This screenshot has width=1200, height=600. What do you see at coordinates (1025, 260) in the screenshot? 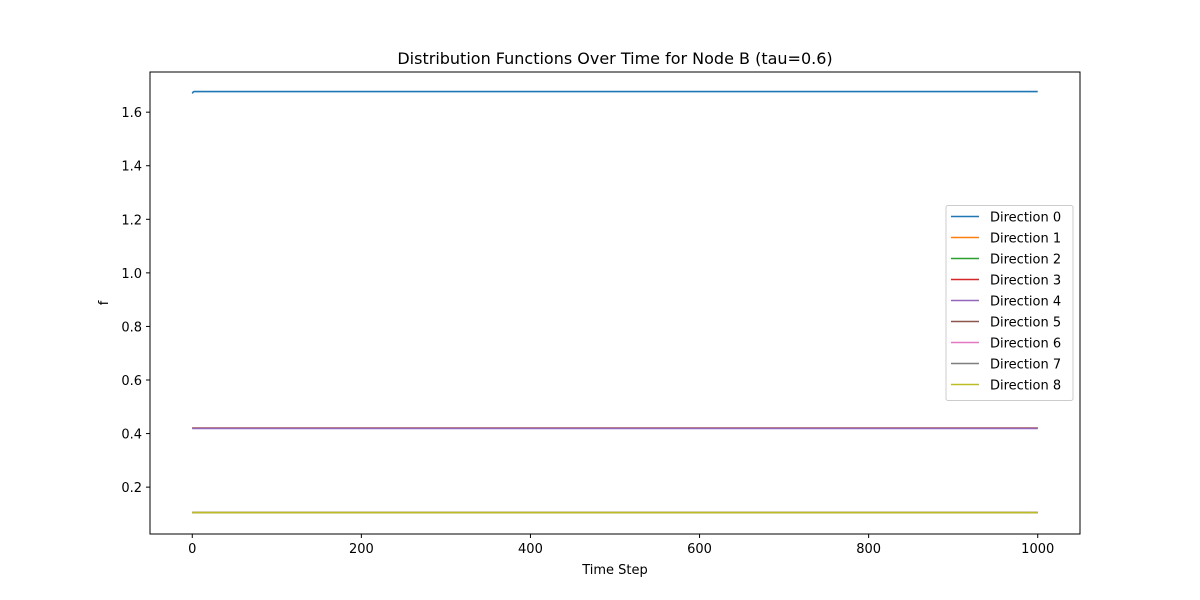
I see `legend-label: Direction 2` at bounding box center [1025, 260].